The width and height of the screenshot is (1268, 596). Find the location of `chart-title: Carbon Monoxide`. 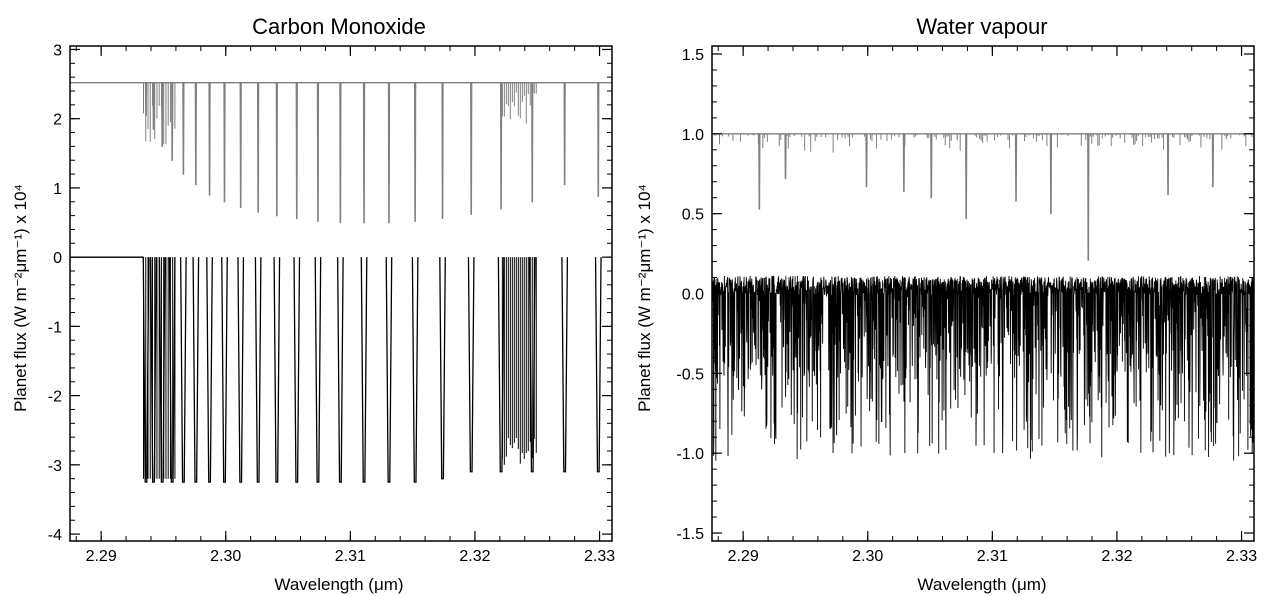

chart-title: Carbon Monoxide is located at coordinates (339, 26).